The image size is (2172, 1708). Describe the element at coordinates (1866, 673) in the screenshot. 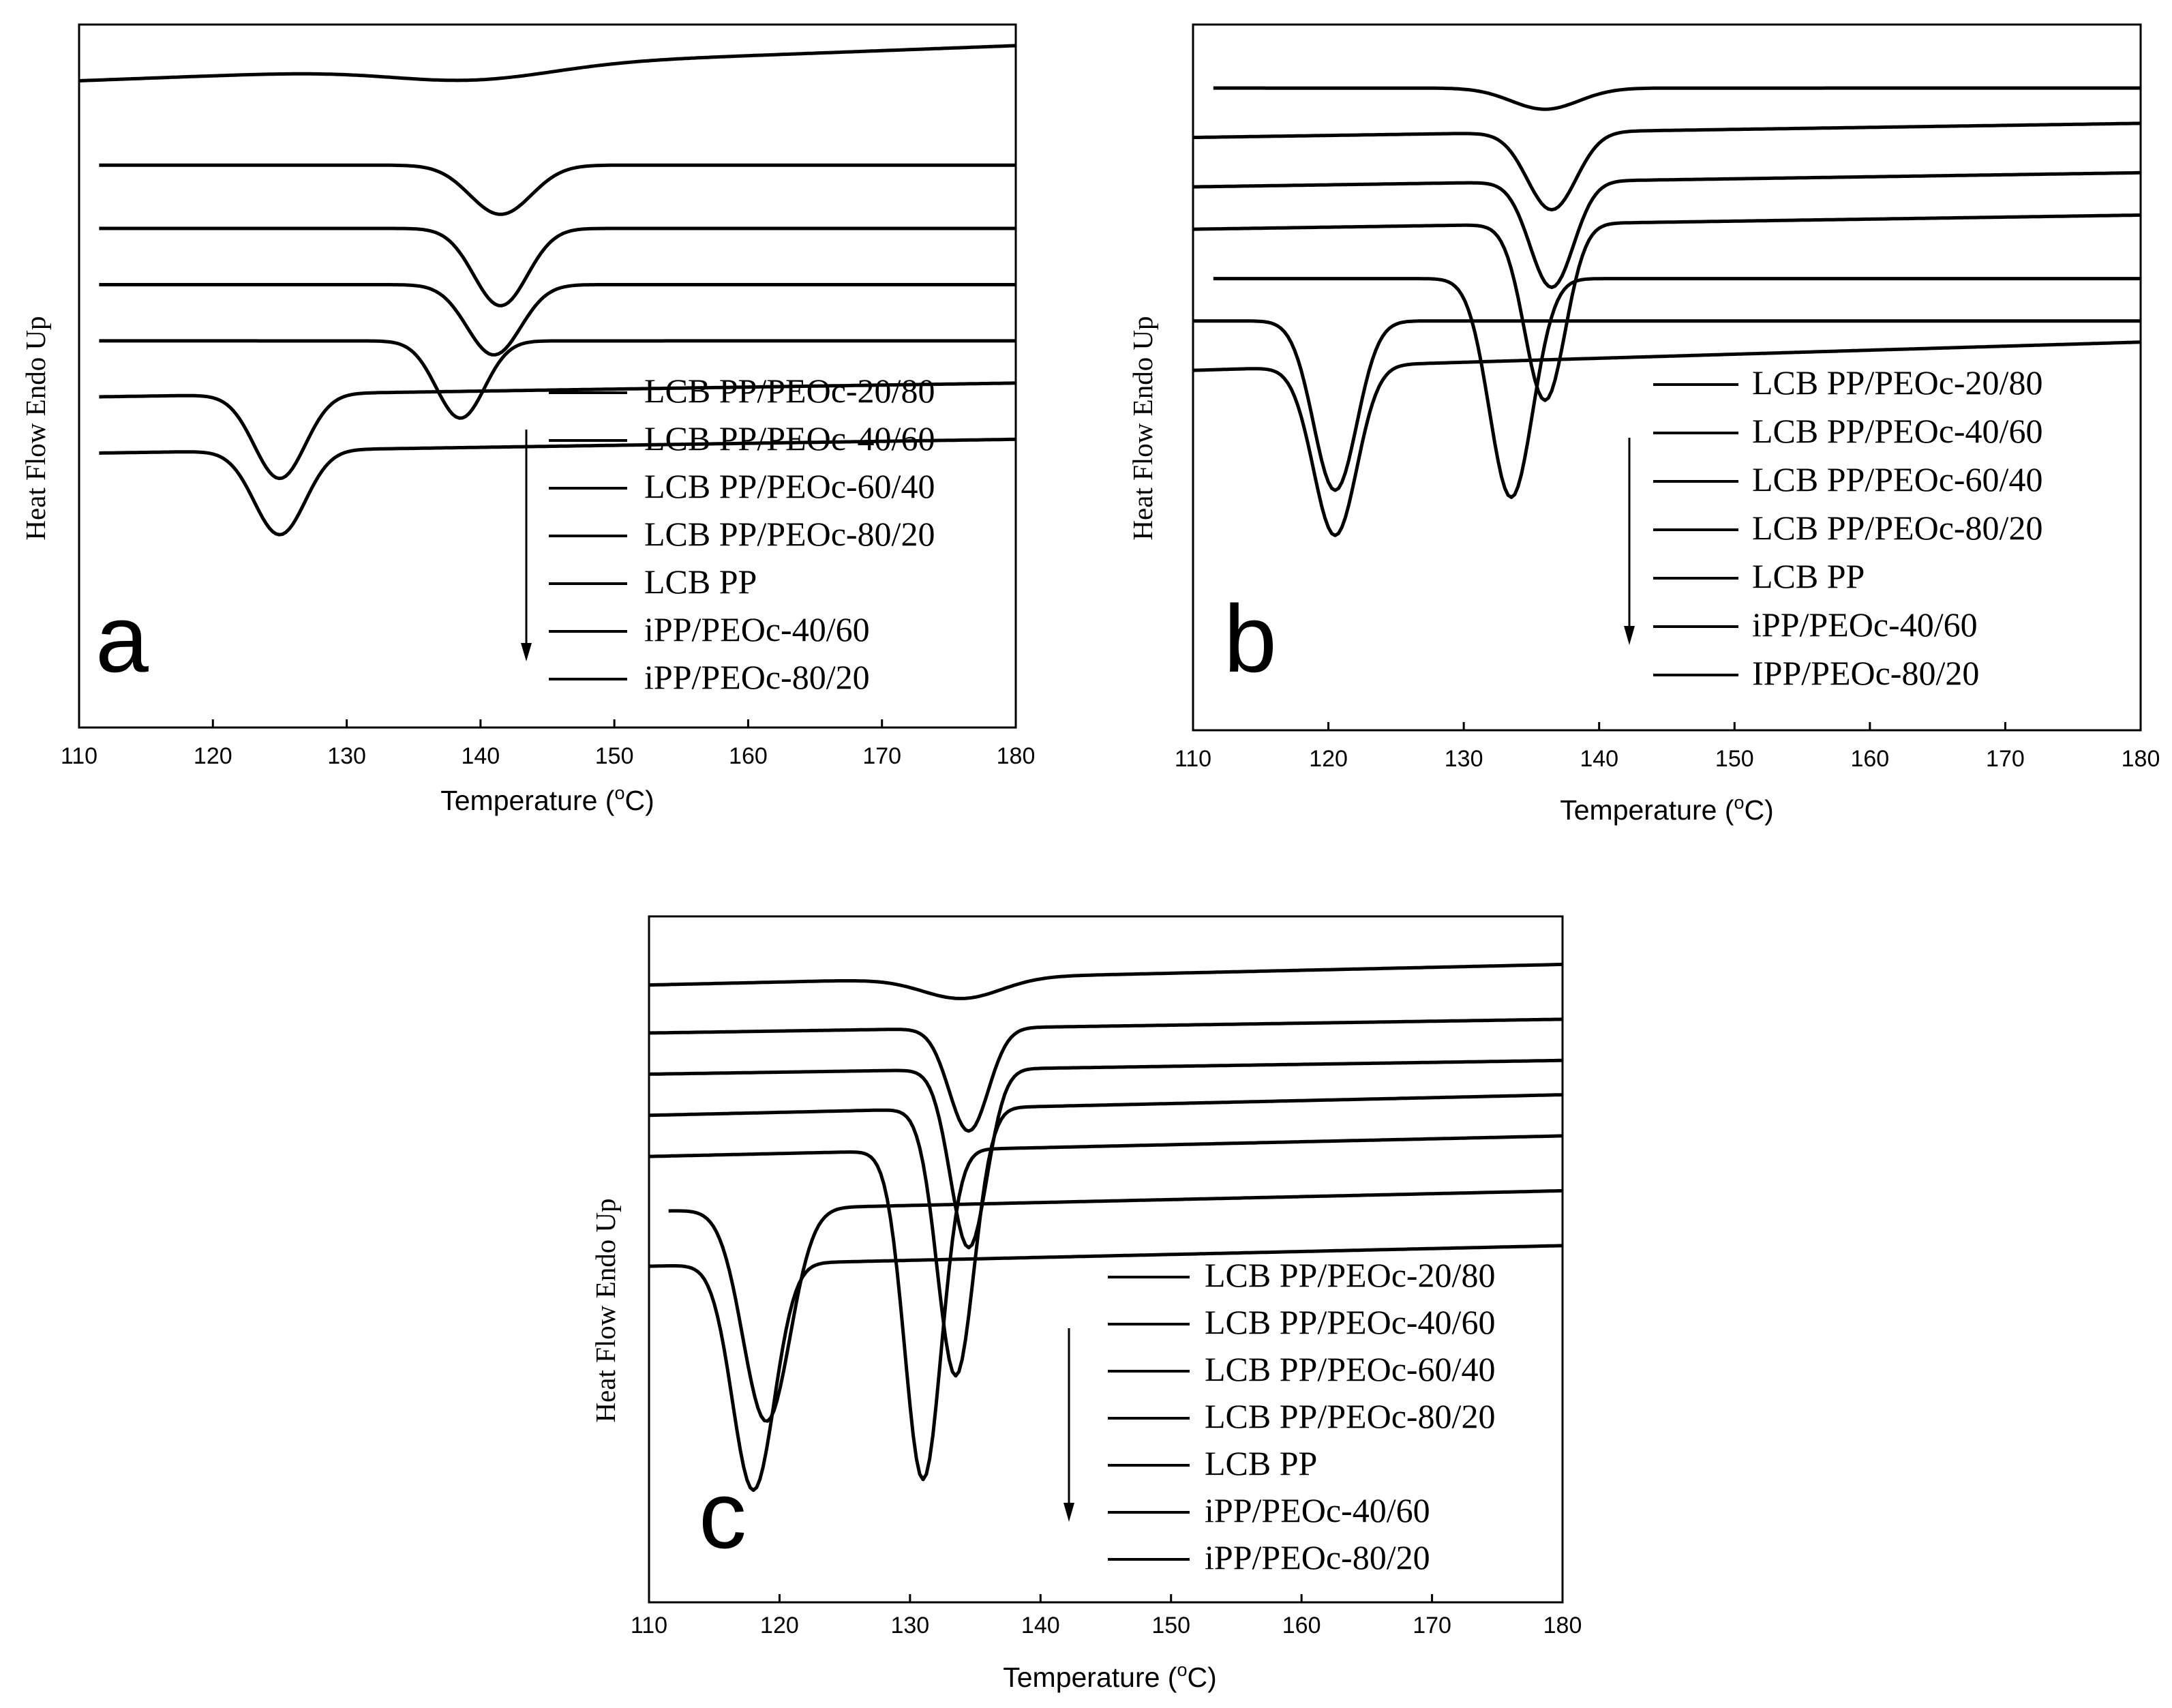

I see `legend-label: IPP/PEOc-80/20` at that location.